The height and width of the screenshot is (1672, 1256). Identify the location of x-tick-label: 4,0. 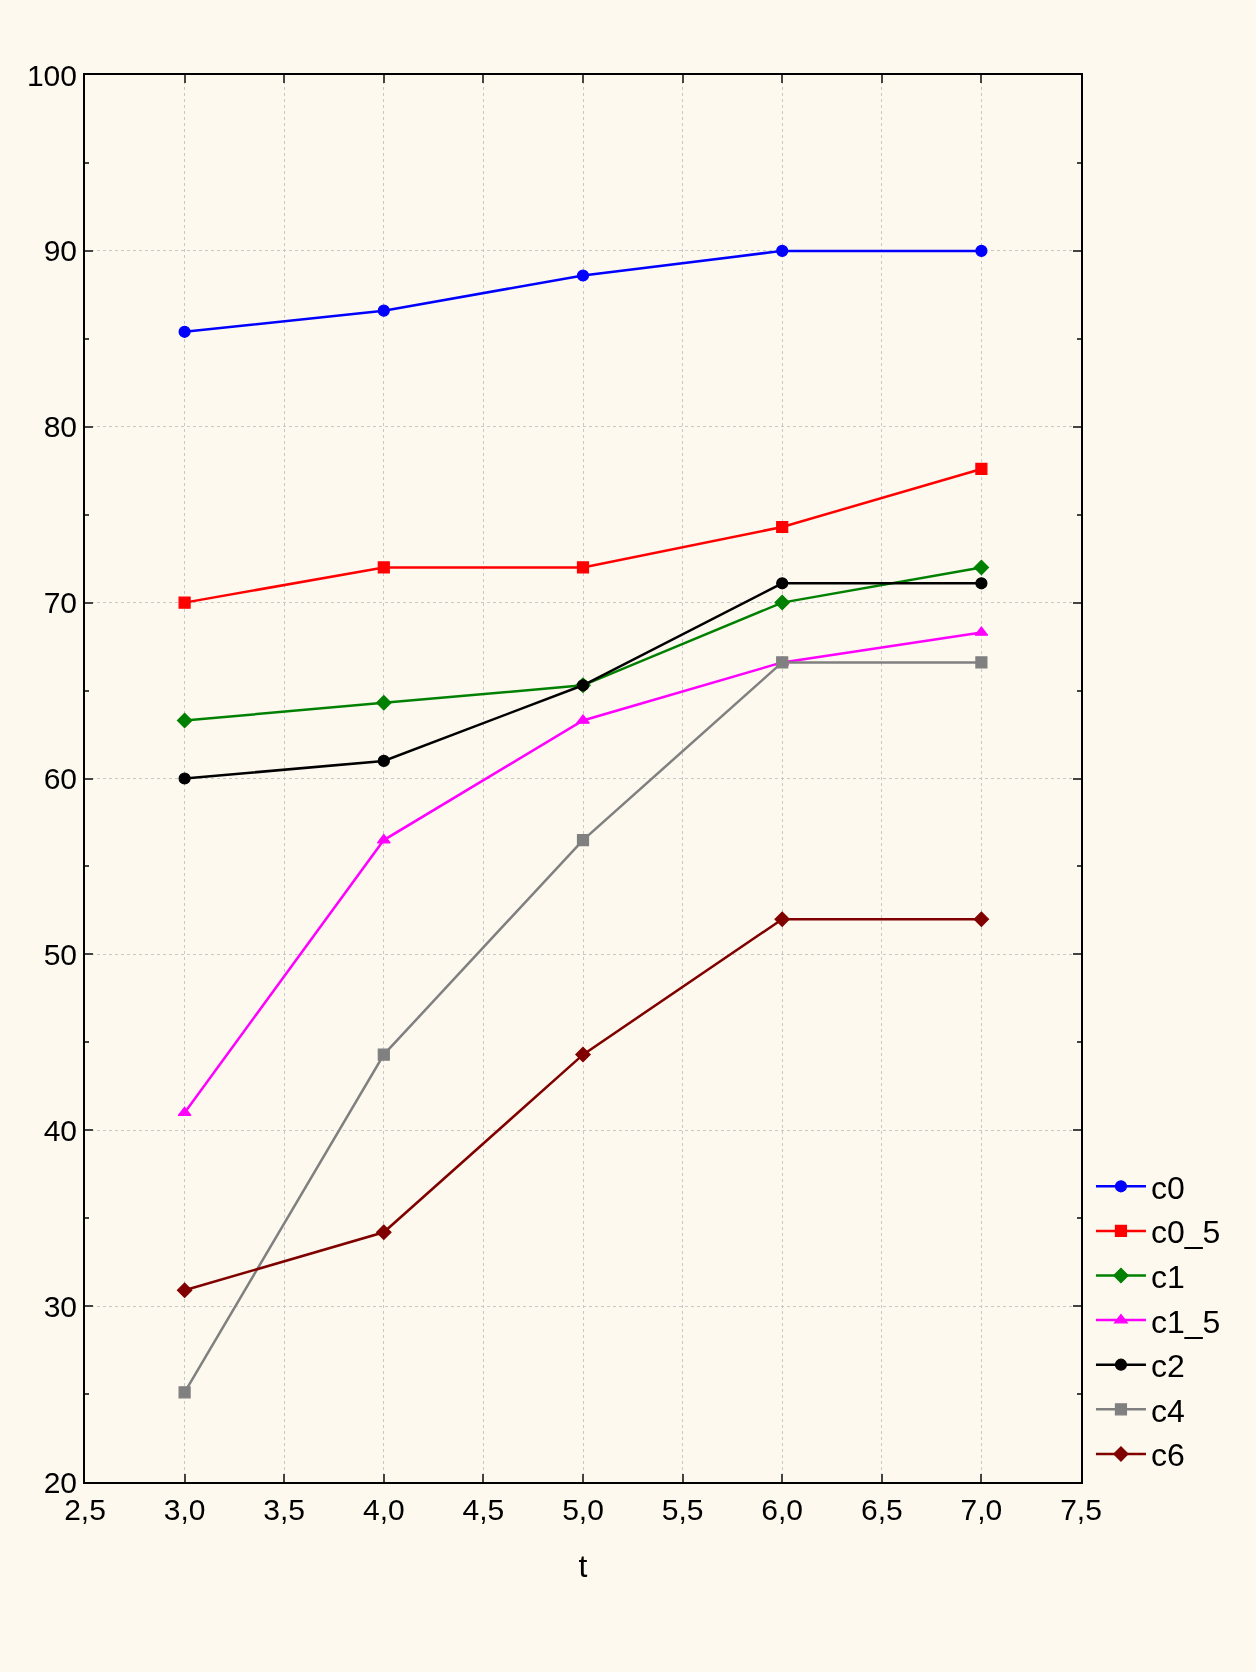
(383, 1509).